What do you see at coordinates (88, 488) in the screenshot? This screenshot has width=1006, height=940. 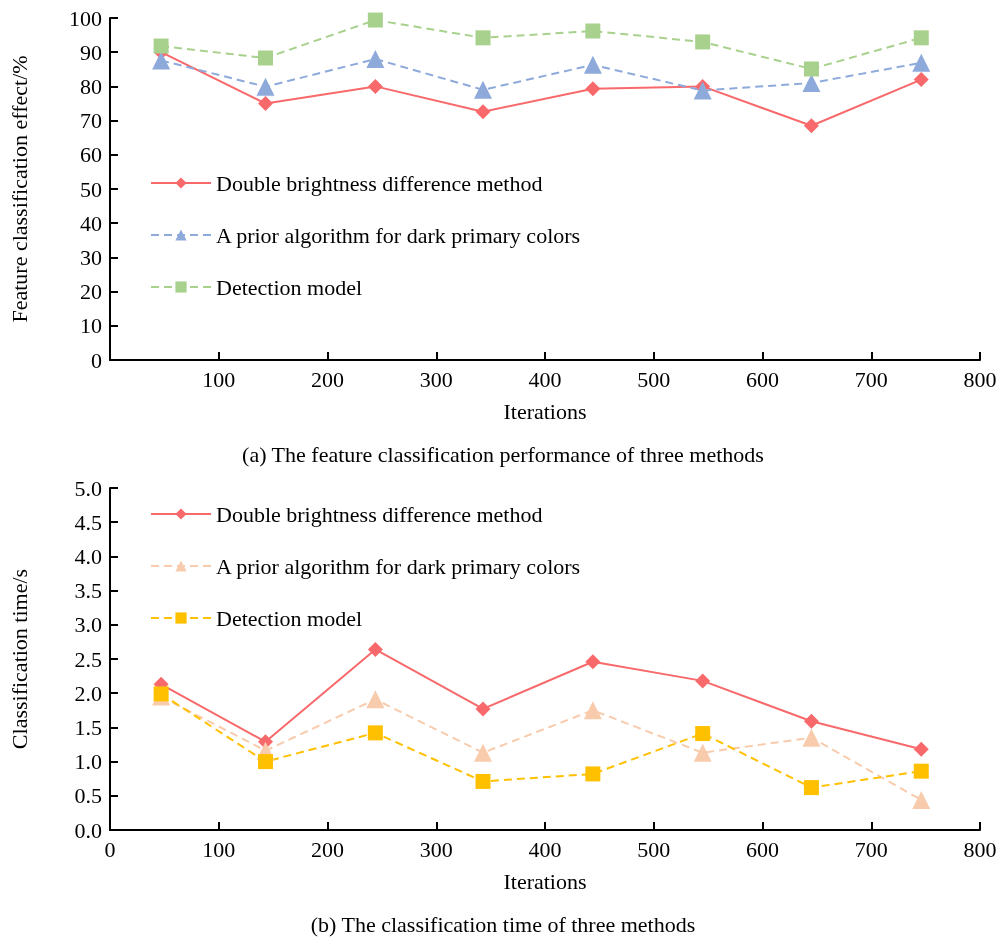 I see `y-tick-label: 5.0` at bounding box center [88, 488].